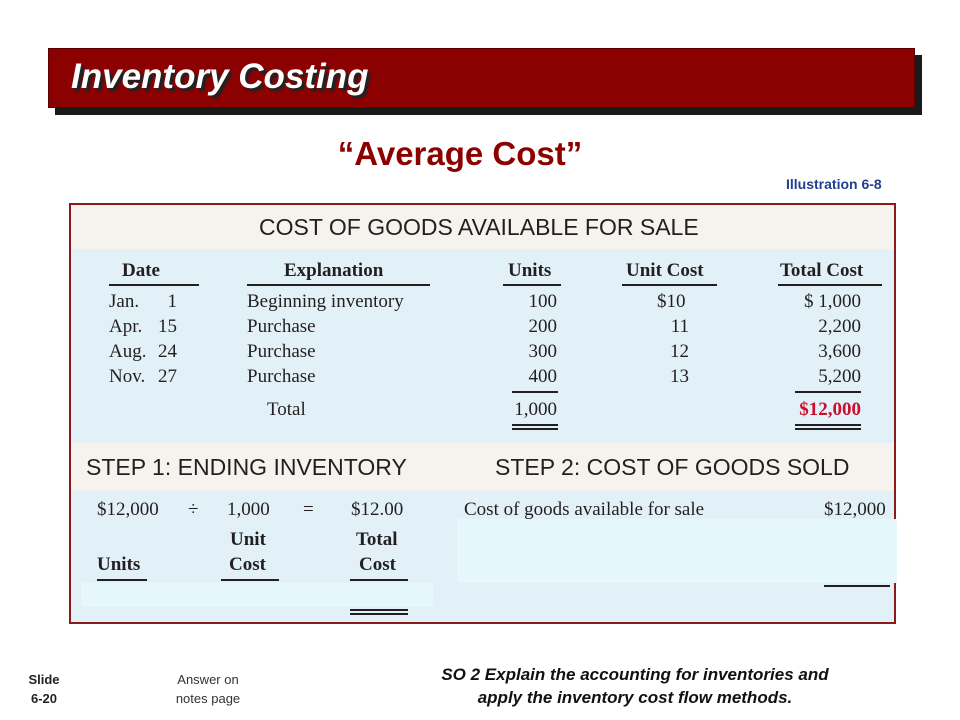  I want to click on step2-value: $12,000, so click(855, 509).